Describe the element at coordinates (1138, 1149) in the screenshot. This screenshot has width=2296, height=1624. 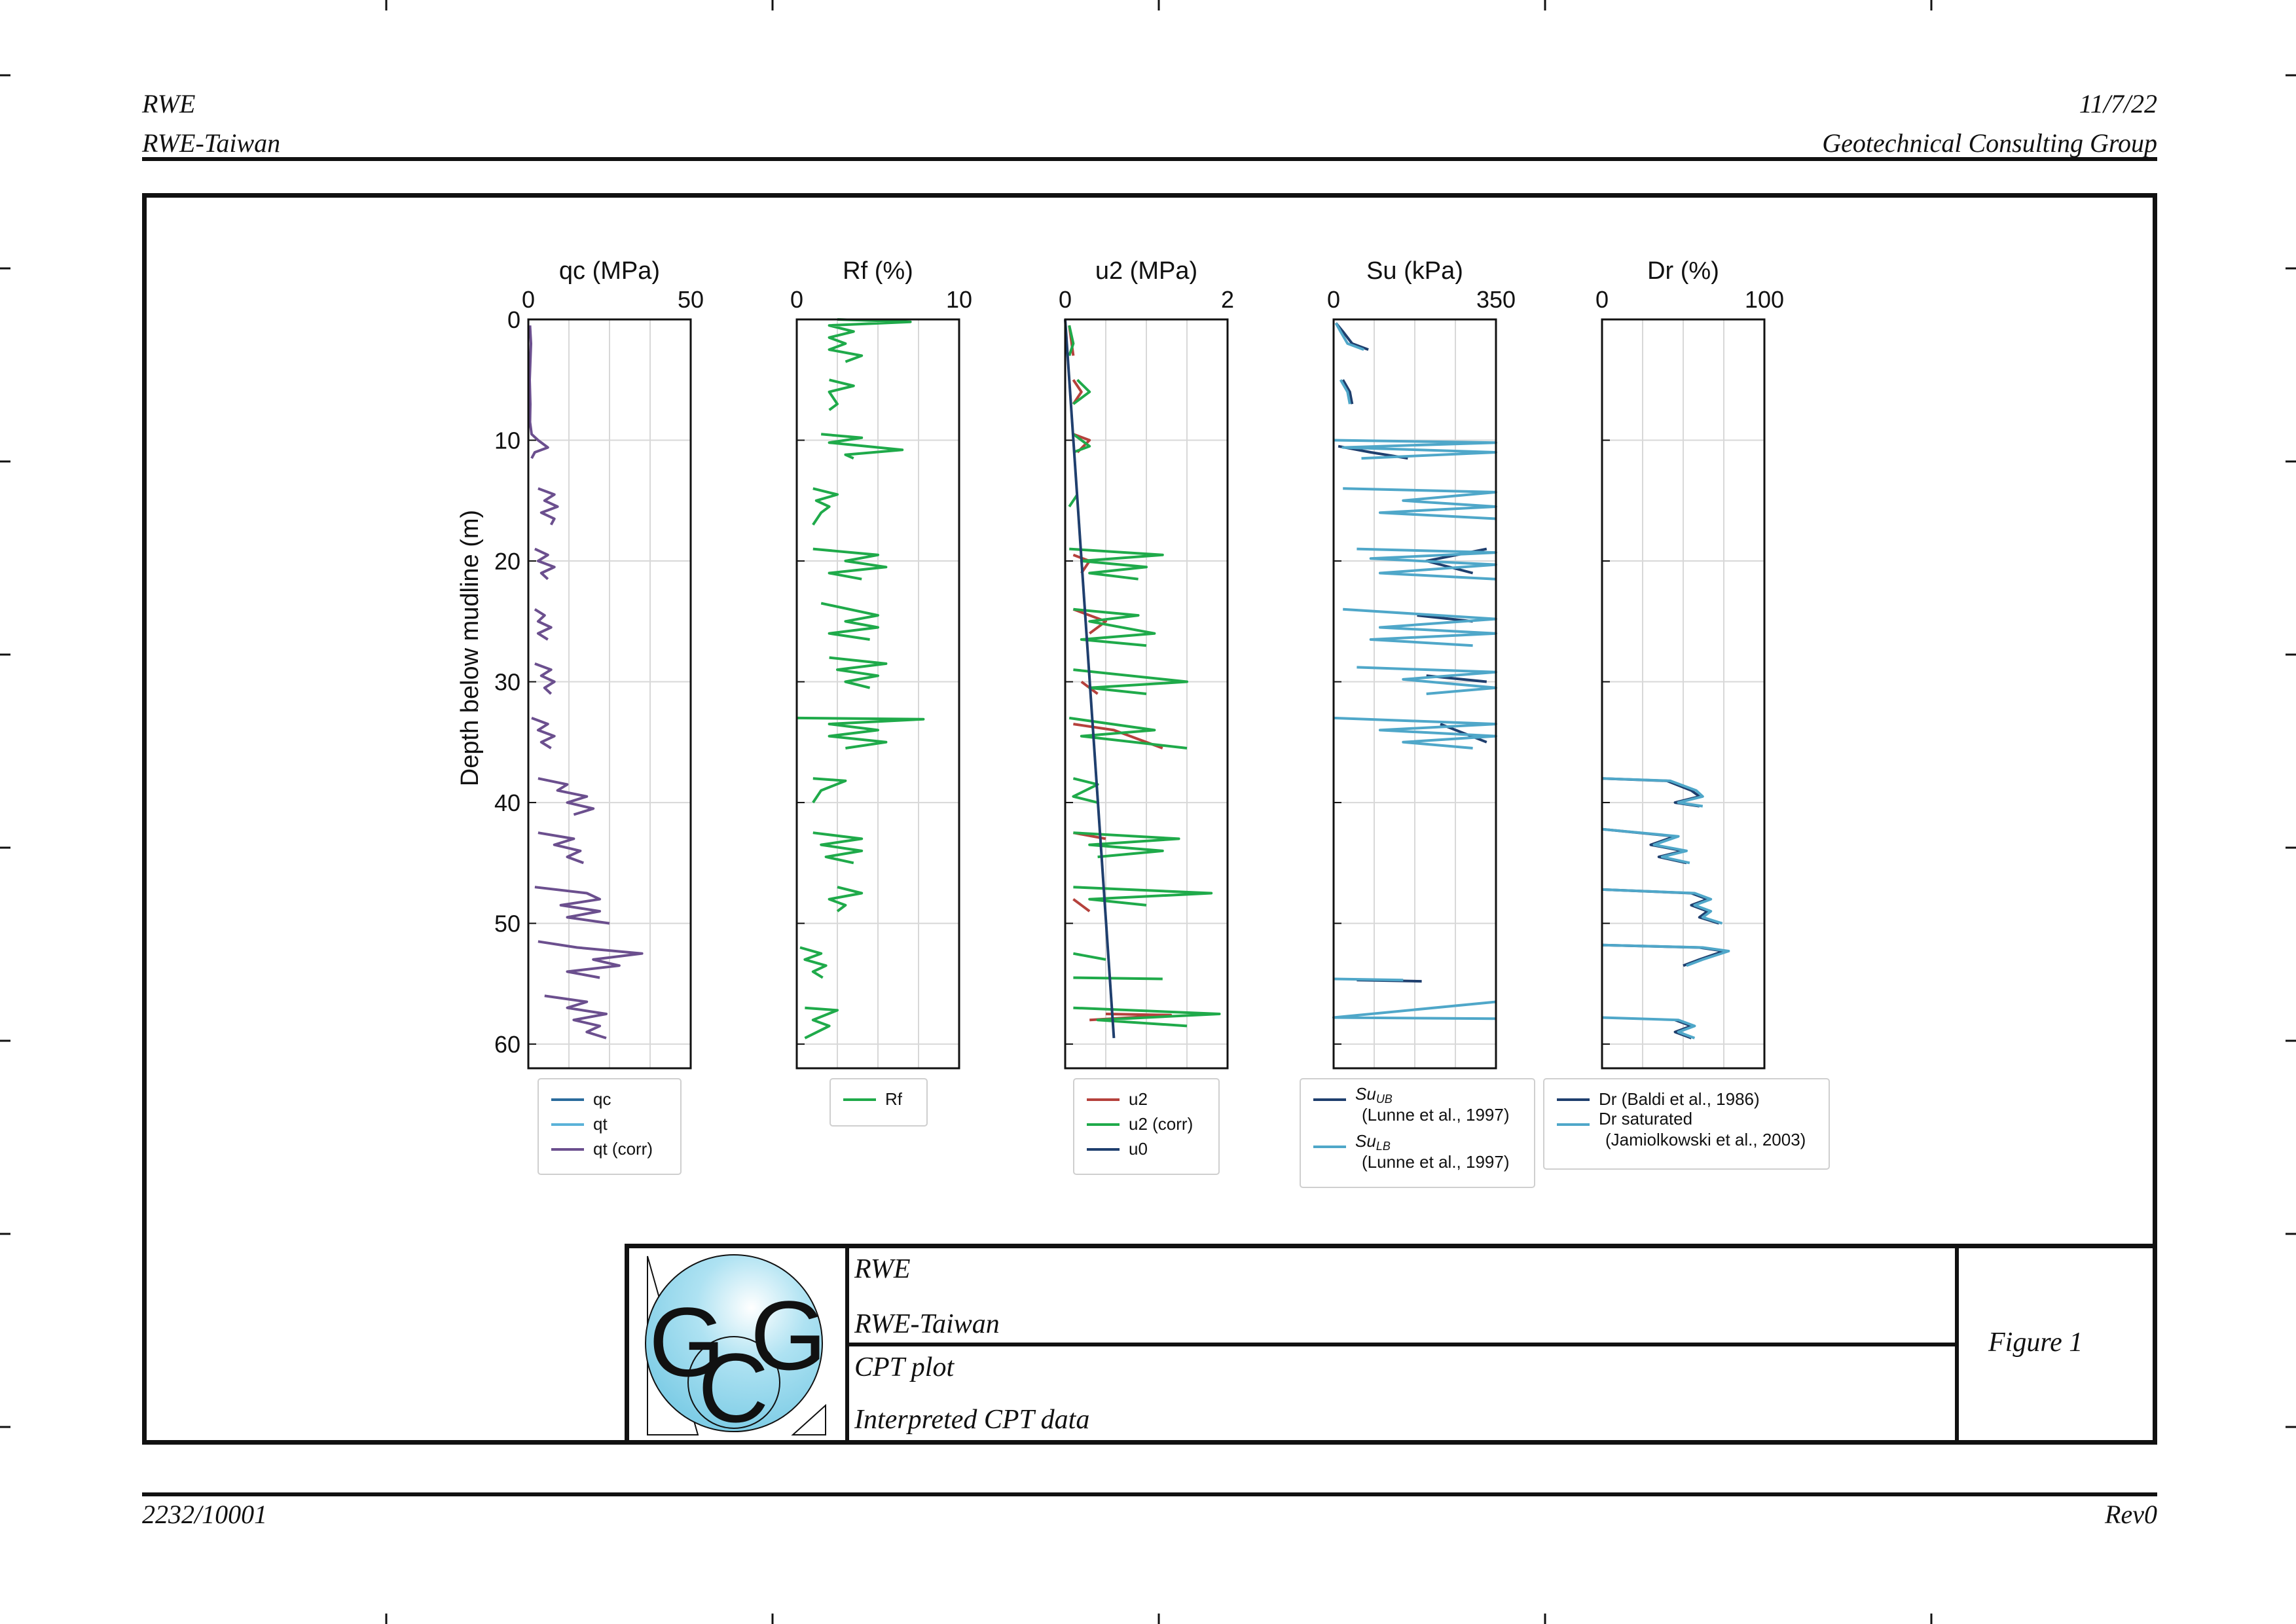
I see `legend-label: u0` at that location.